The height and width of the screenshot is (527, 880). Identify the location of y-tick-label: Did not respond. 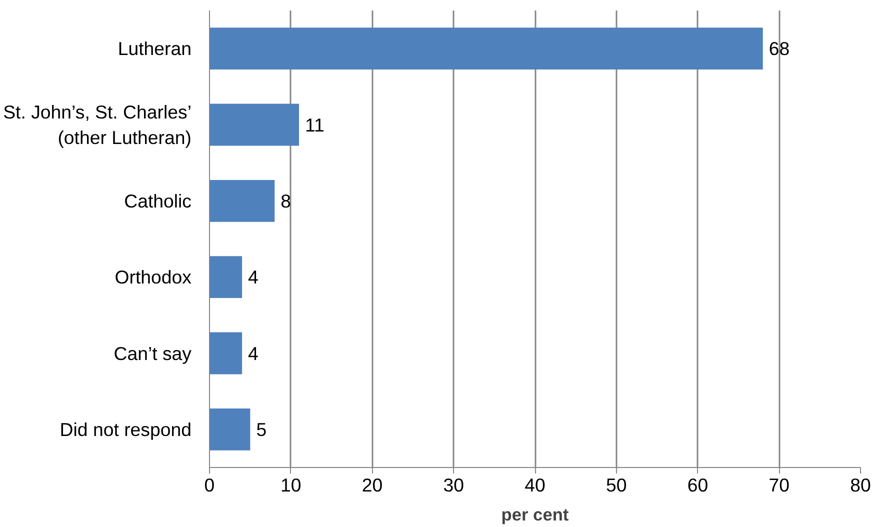
(126, 429).